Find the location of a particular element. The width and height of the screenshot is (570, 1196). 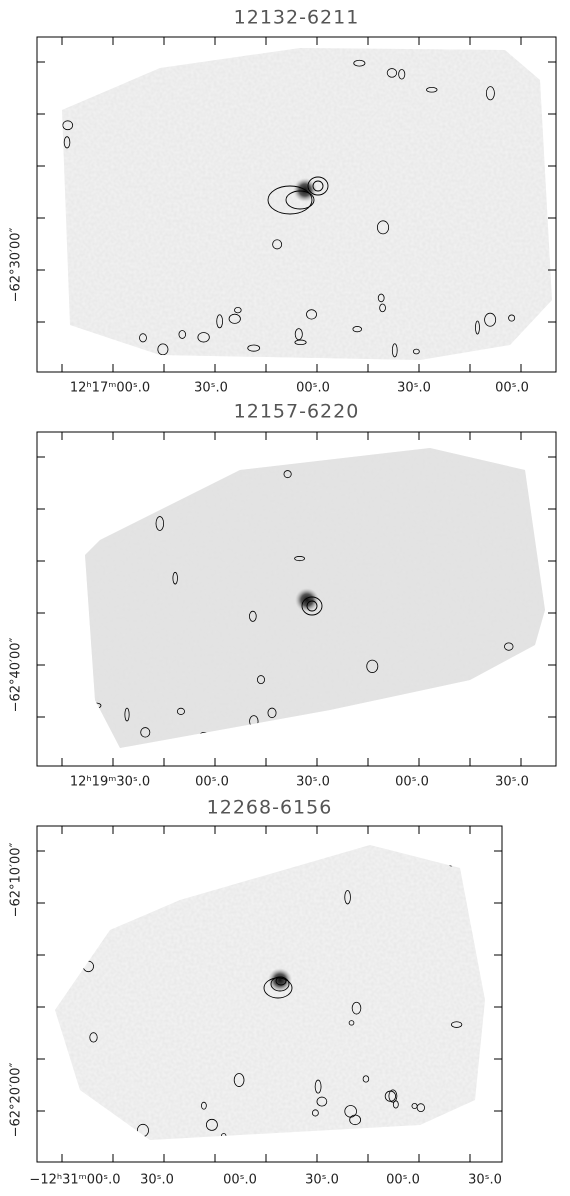

y-tick-label: −62°30′00″ is located at coordinates (16, 264).